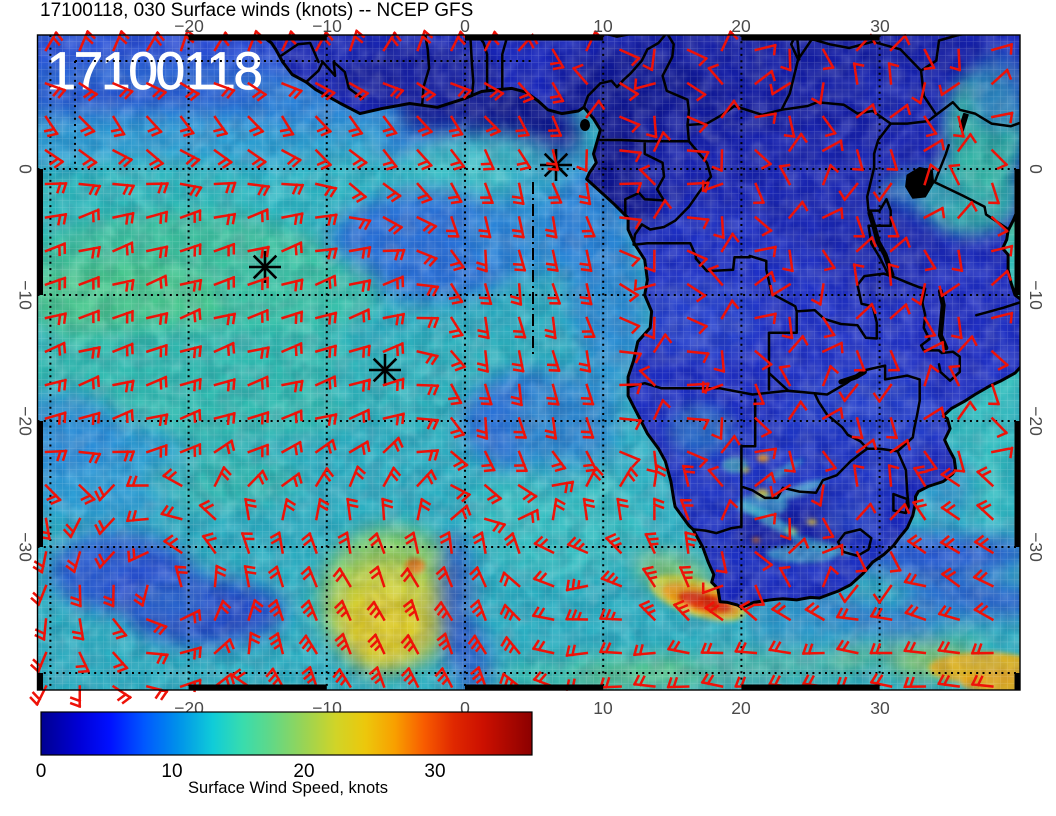 The height and width of the screenshot is (816, 1056). Describe the element at coordinates (288, 788) in the screenshot. I see `svg-text: Surface Wind Speed, knots` at that location.